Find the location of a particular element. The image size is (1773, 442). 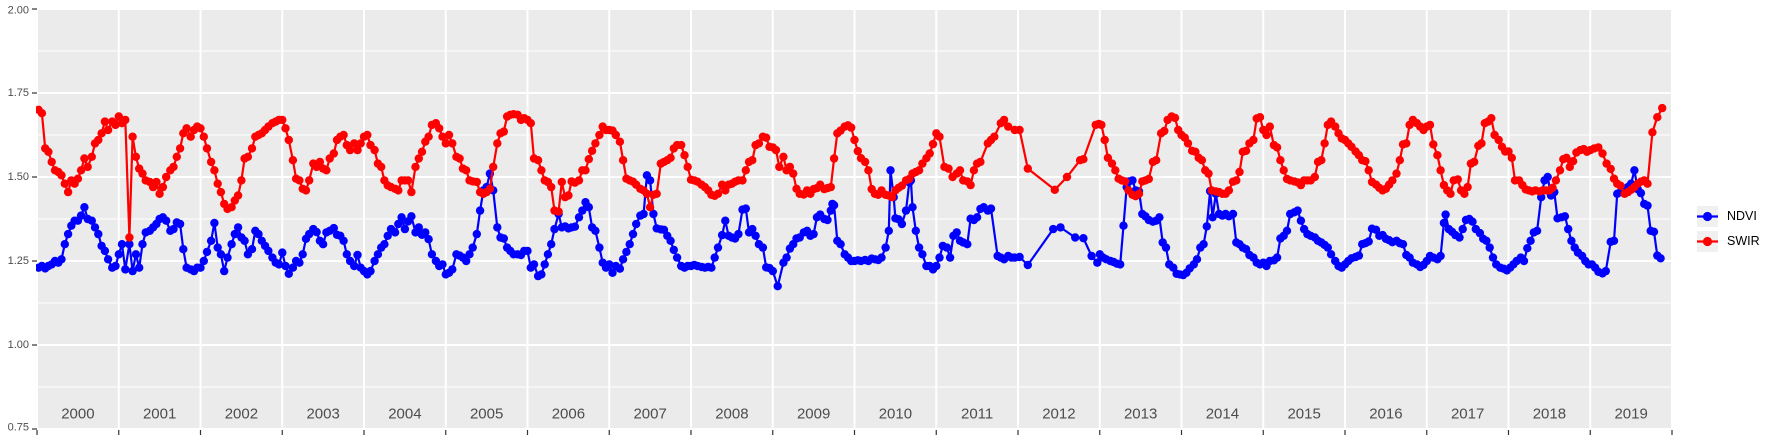

x-axis-year-label: 2006 is located at coordinates (568, 414).